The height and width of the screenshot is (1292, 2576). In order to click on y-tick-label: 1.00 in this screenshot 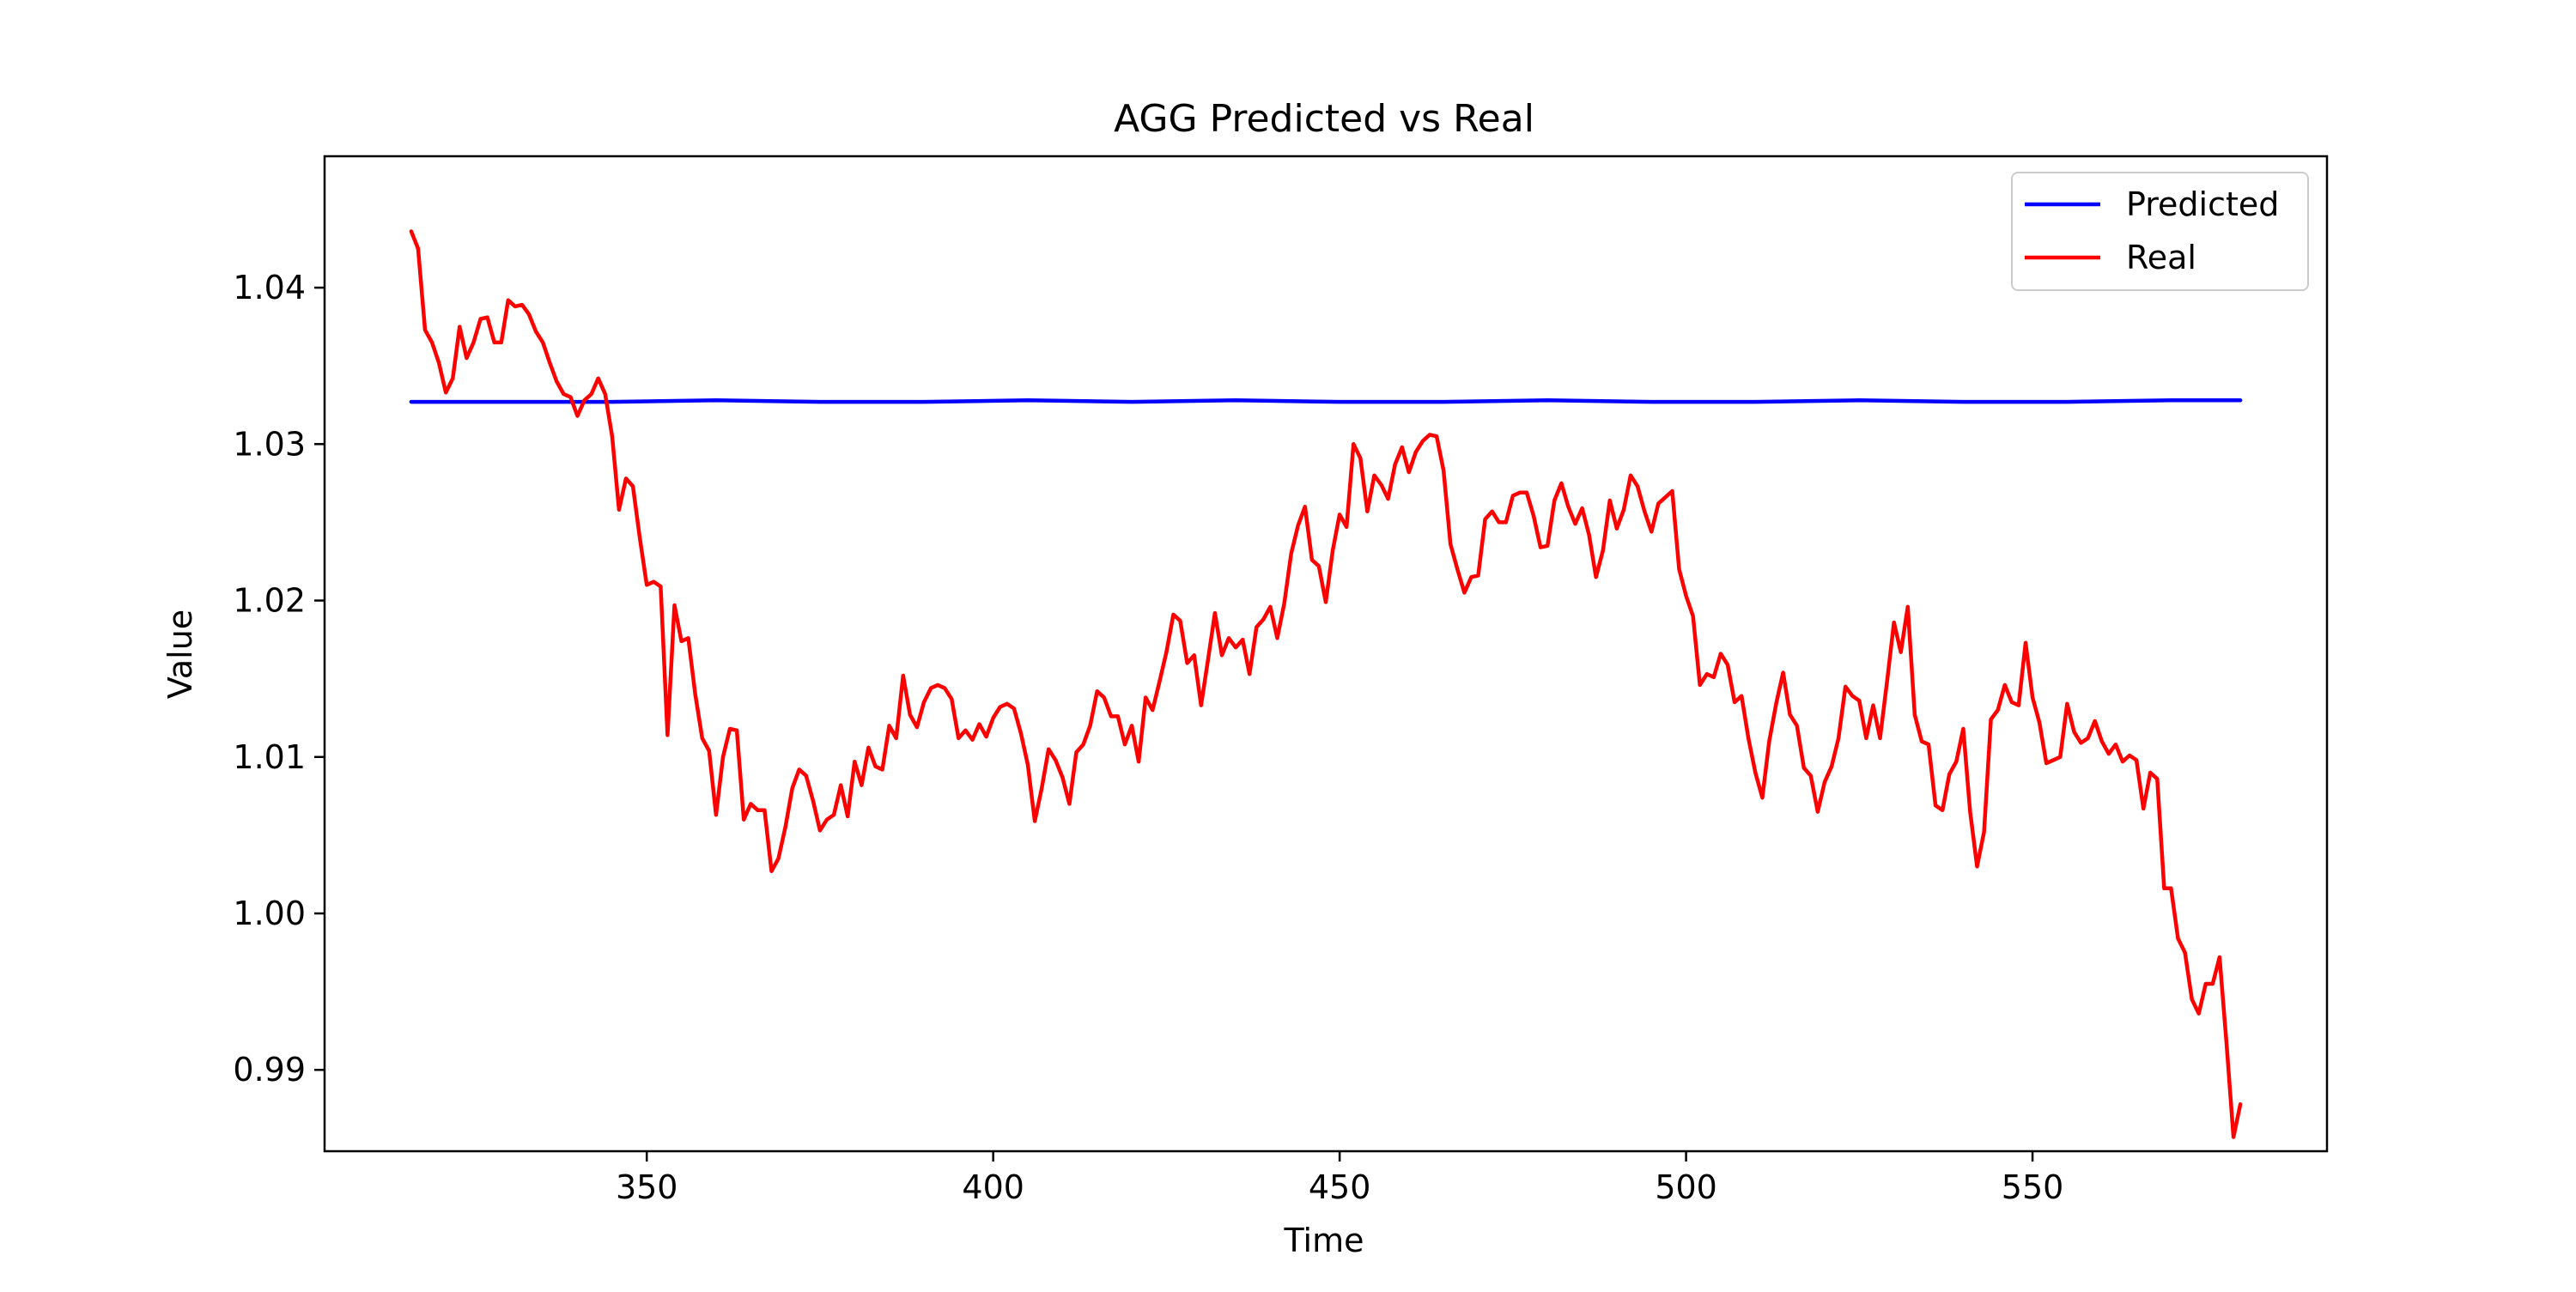, I will do `click(269, 913)`.